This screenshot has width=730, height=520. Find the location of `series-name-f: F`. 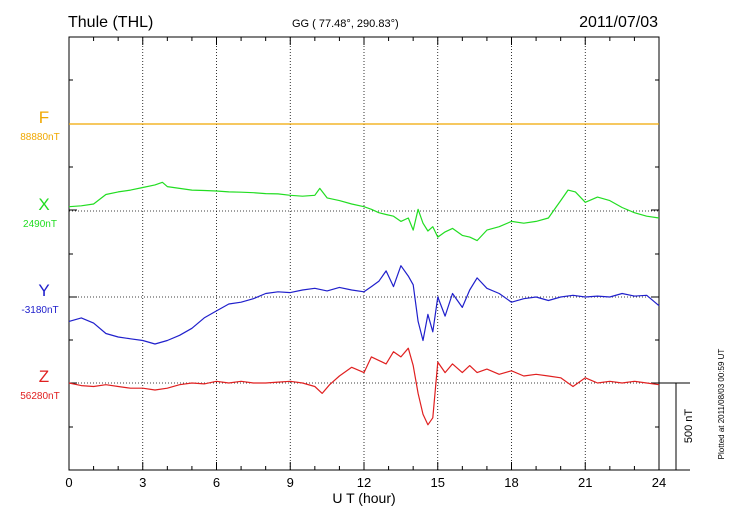

series-name-f: F is located at coordinates (44, 117).